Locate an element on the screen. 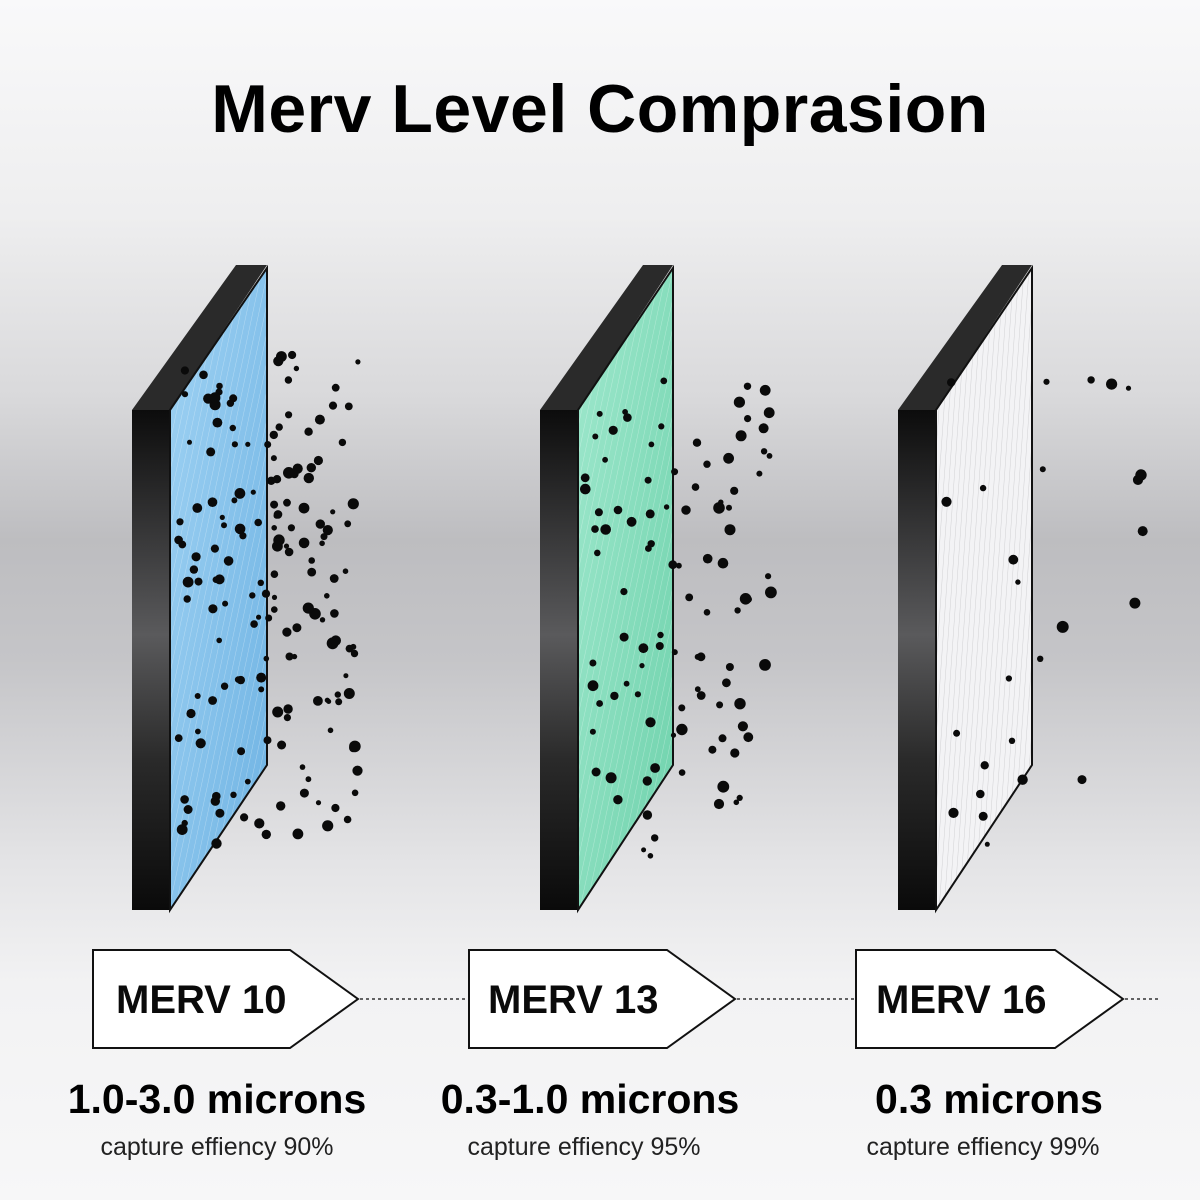 Image resolution: width=1200 pixels, height=1200 pixels. merv10-arrow-box is located at coordinates (226, 999).